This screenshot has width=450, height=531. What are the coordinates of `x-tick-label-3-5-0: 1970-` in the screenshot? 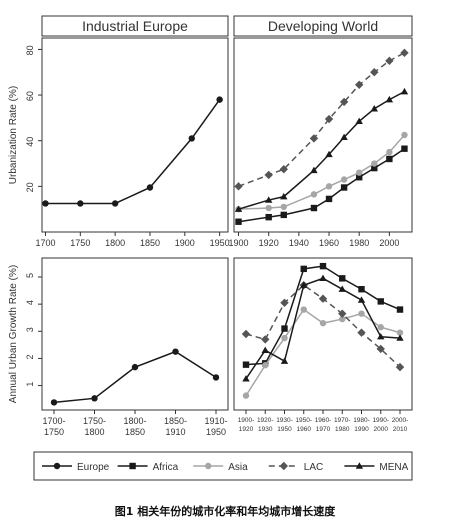 It's located at (342, 420).